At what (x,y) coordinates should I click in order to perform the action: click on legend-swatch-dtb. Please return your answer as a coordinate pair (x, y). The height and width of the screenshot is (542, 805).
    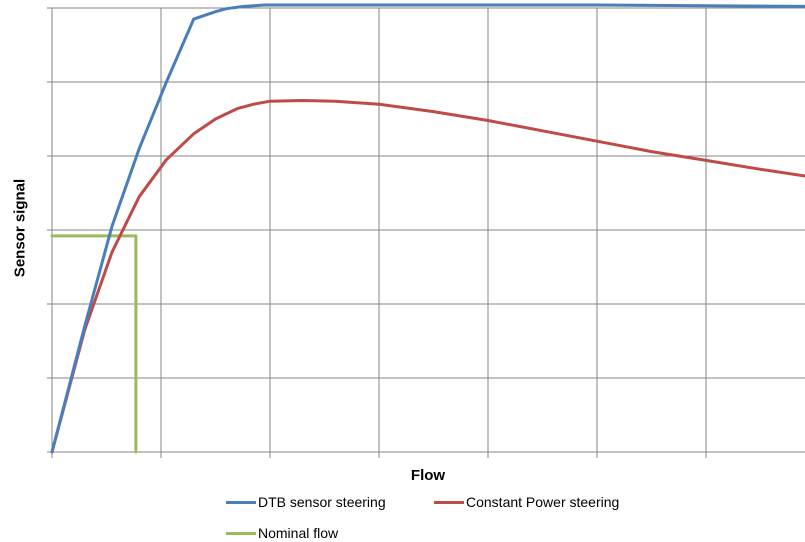
    Looking at the image, I should click on (241, 502).